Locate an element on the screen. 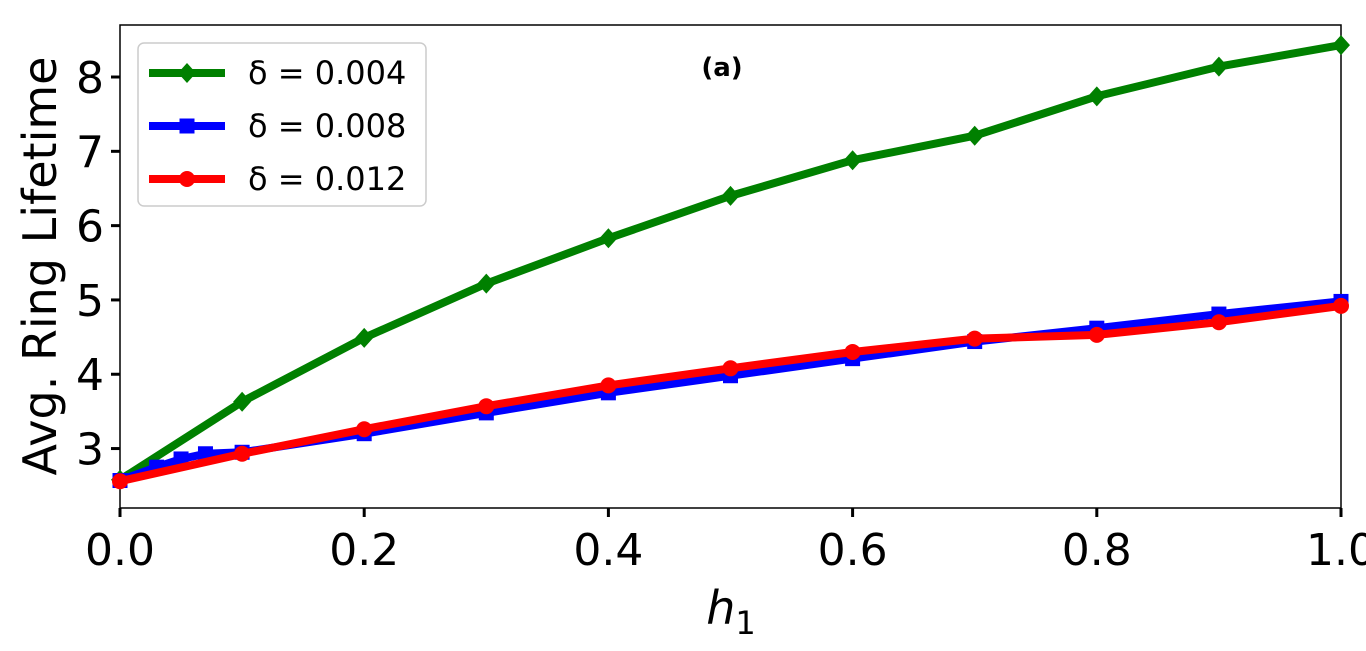  legend-box is located at coordinates (282, 124).